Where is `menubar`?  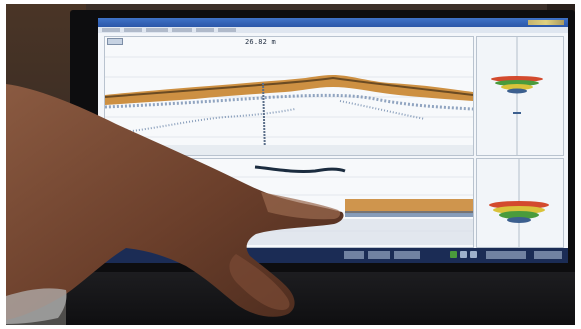
menubar is located at coordinates (333, 30).